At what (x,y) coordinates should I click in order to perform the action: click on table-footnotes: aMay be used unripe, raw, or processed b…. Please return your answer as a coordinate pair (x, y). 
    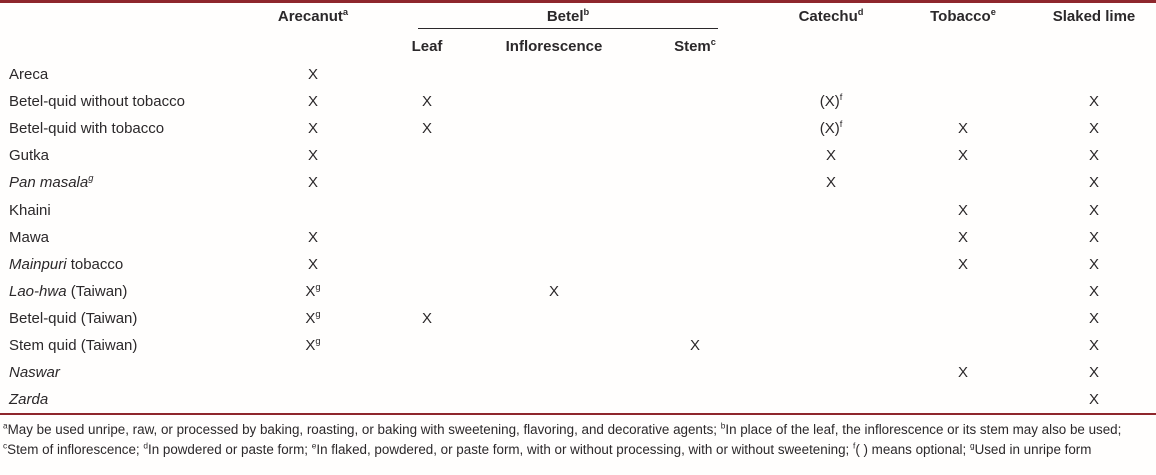
    Looking at the image, I should click on (578, 437).